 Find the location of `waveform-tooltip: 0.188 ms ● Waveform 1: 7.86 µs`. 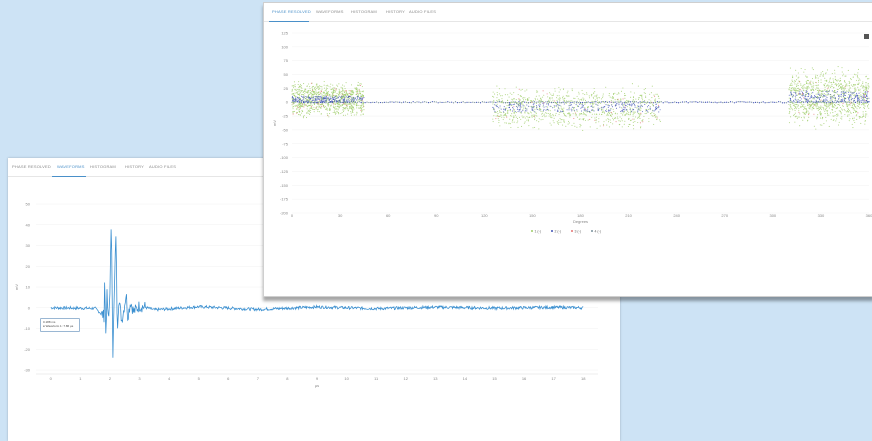

waveform-tooltip: 0.188 ms ● Waveform 1: 7.86 µs is located at coordinates (60, 325).